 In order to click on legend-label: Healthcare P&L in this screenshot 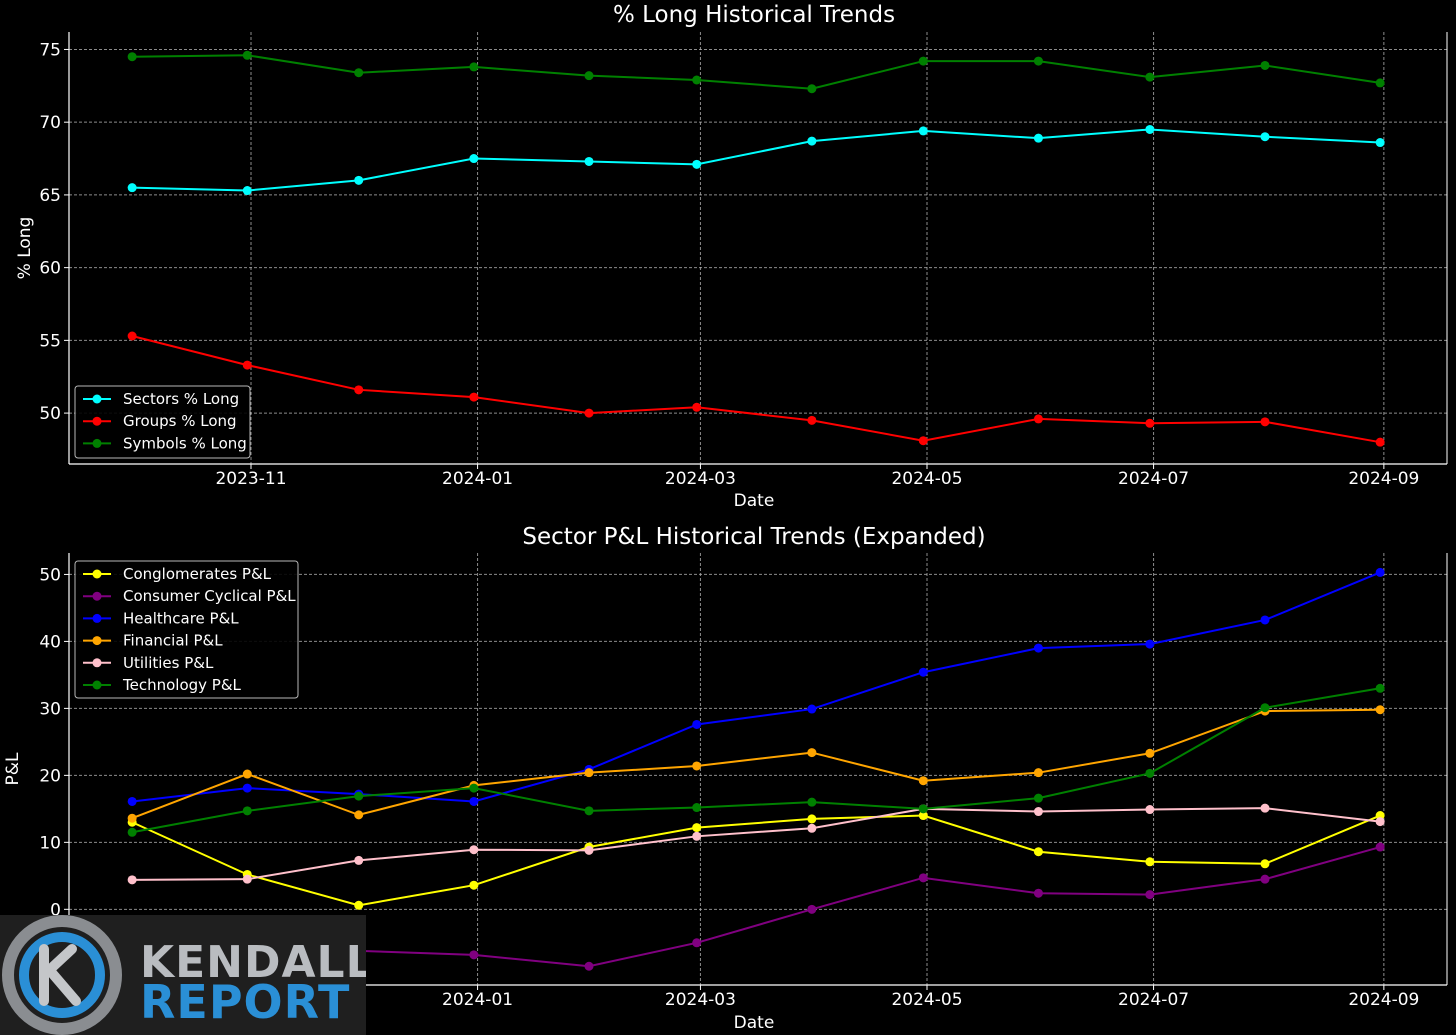, I will do `click(181, 618)`.